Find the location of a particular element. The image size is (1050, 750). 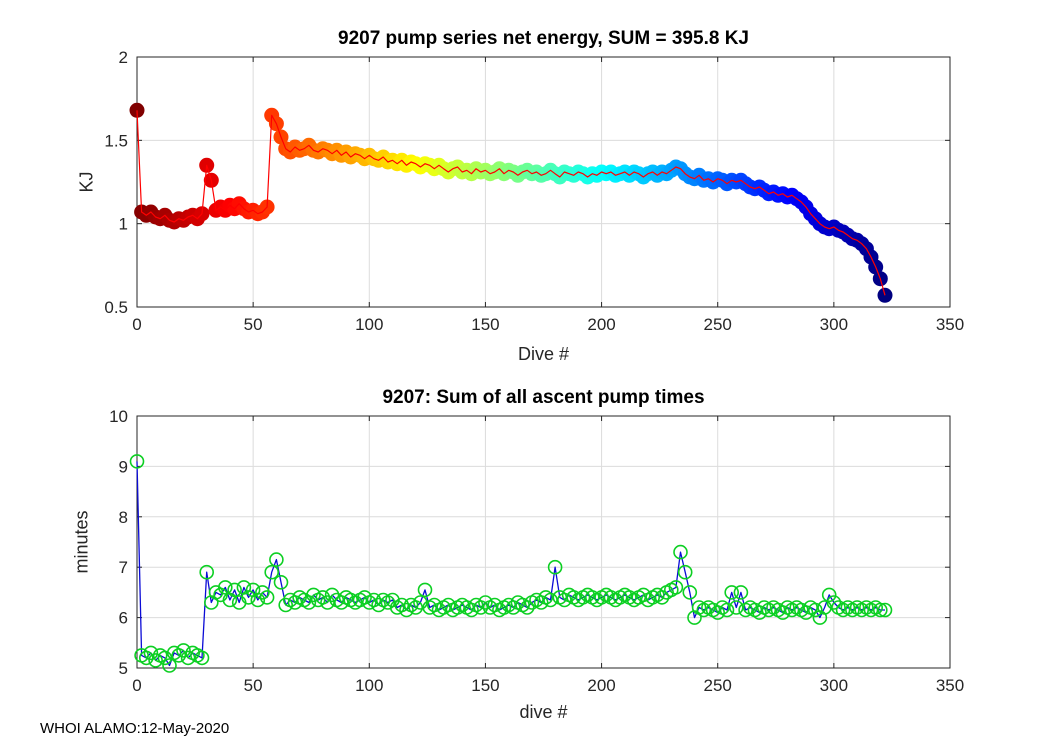

y-tick-label: 8 is located at coordinates (123, 517).